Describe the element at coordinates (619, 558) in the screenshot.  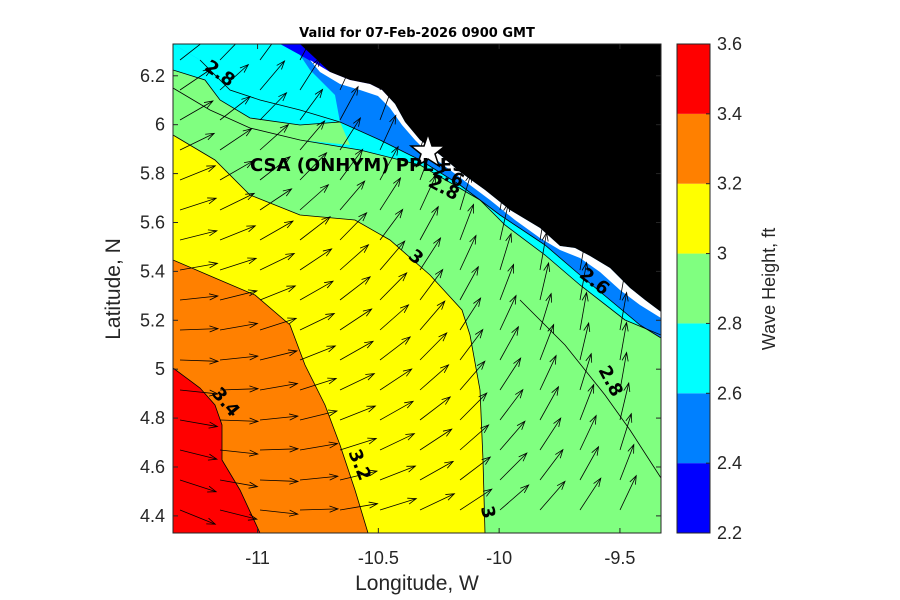
I see `x-tick-label: -9.5` at that location.